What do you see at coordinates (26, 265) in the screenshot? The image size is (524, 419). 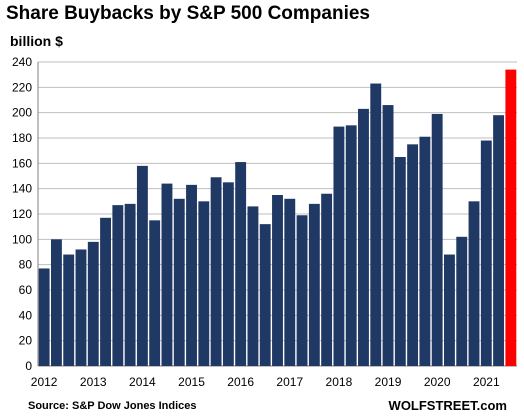 I see `y-tick-label: 80` at bounding box center [26, 265].